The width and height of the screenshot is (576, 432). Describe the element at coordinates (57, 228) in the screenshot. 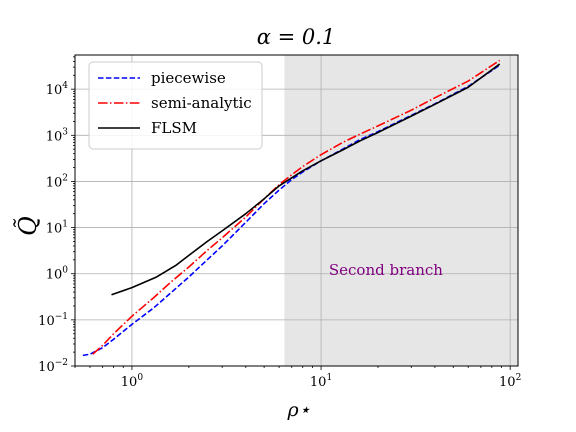

I see `y-tick-label: 10¹` at that location.